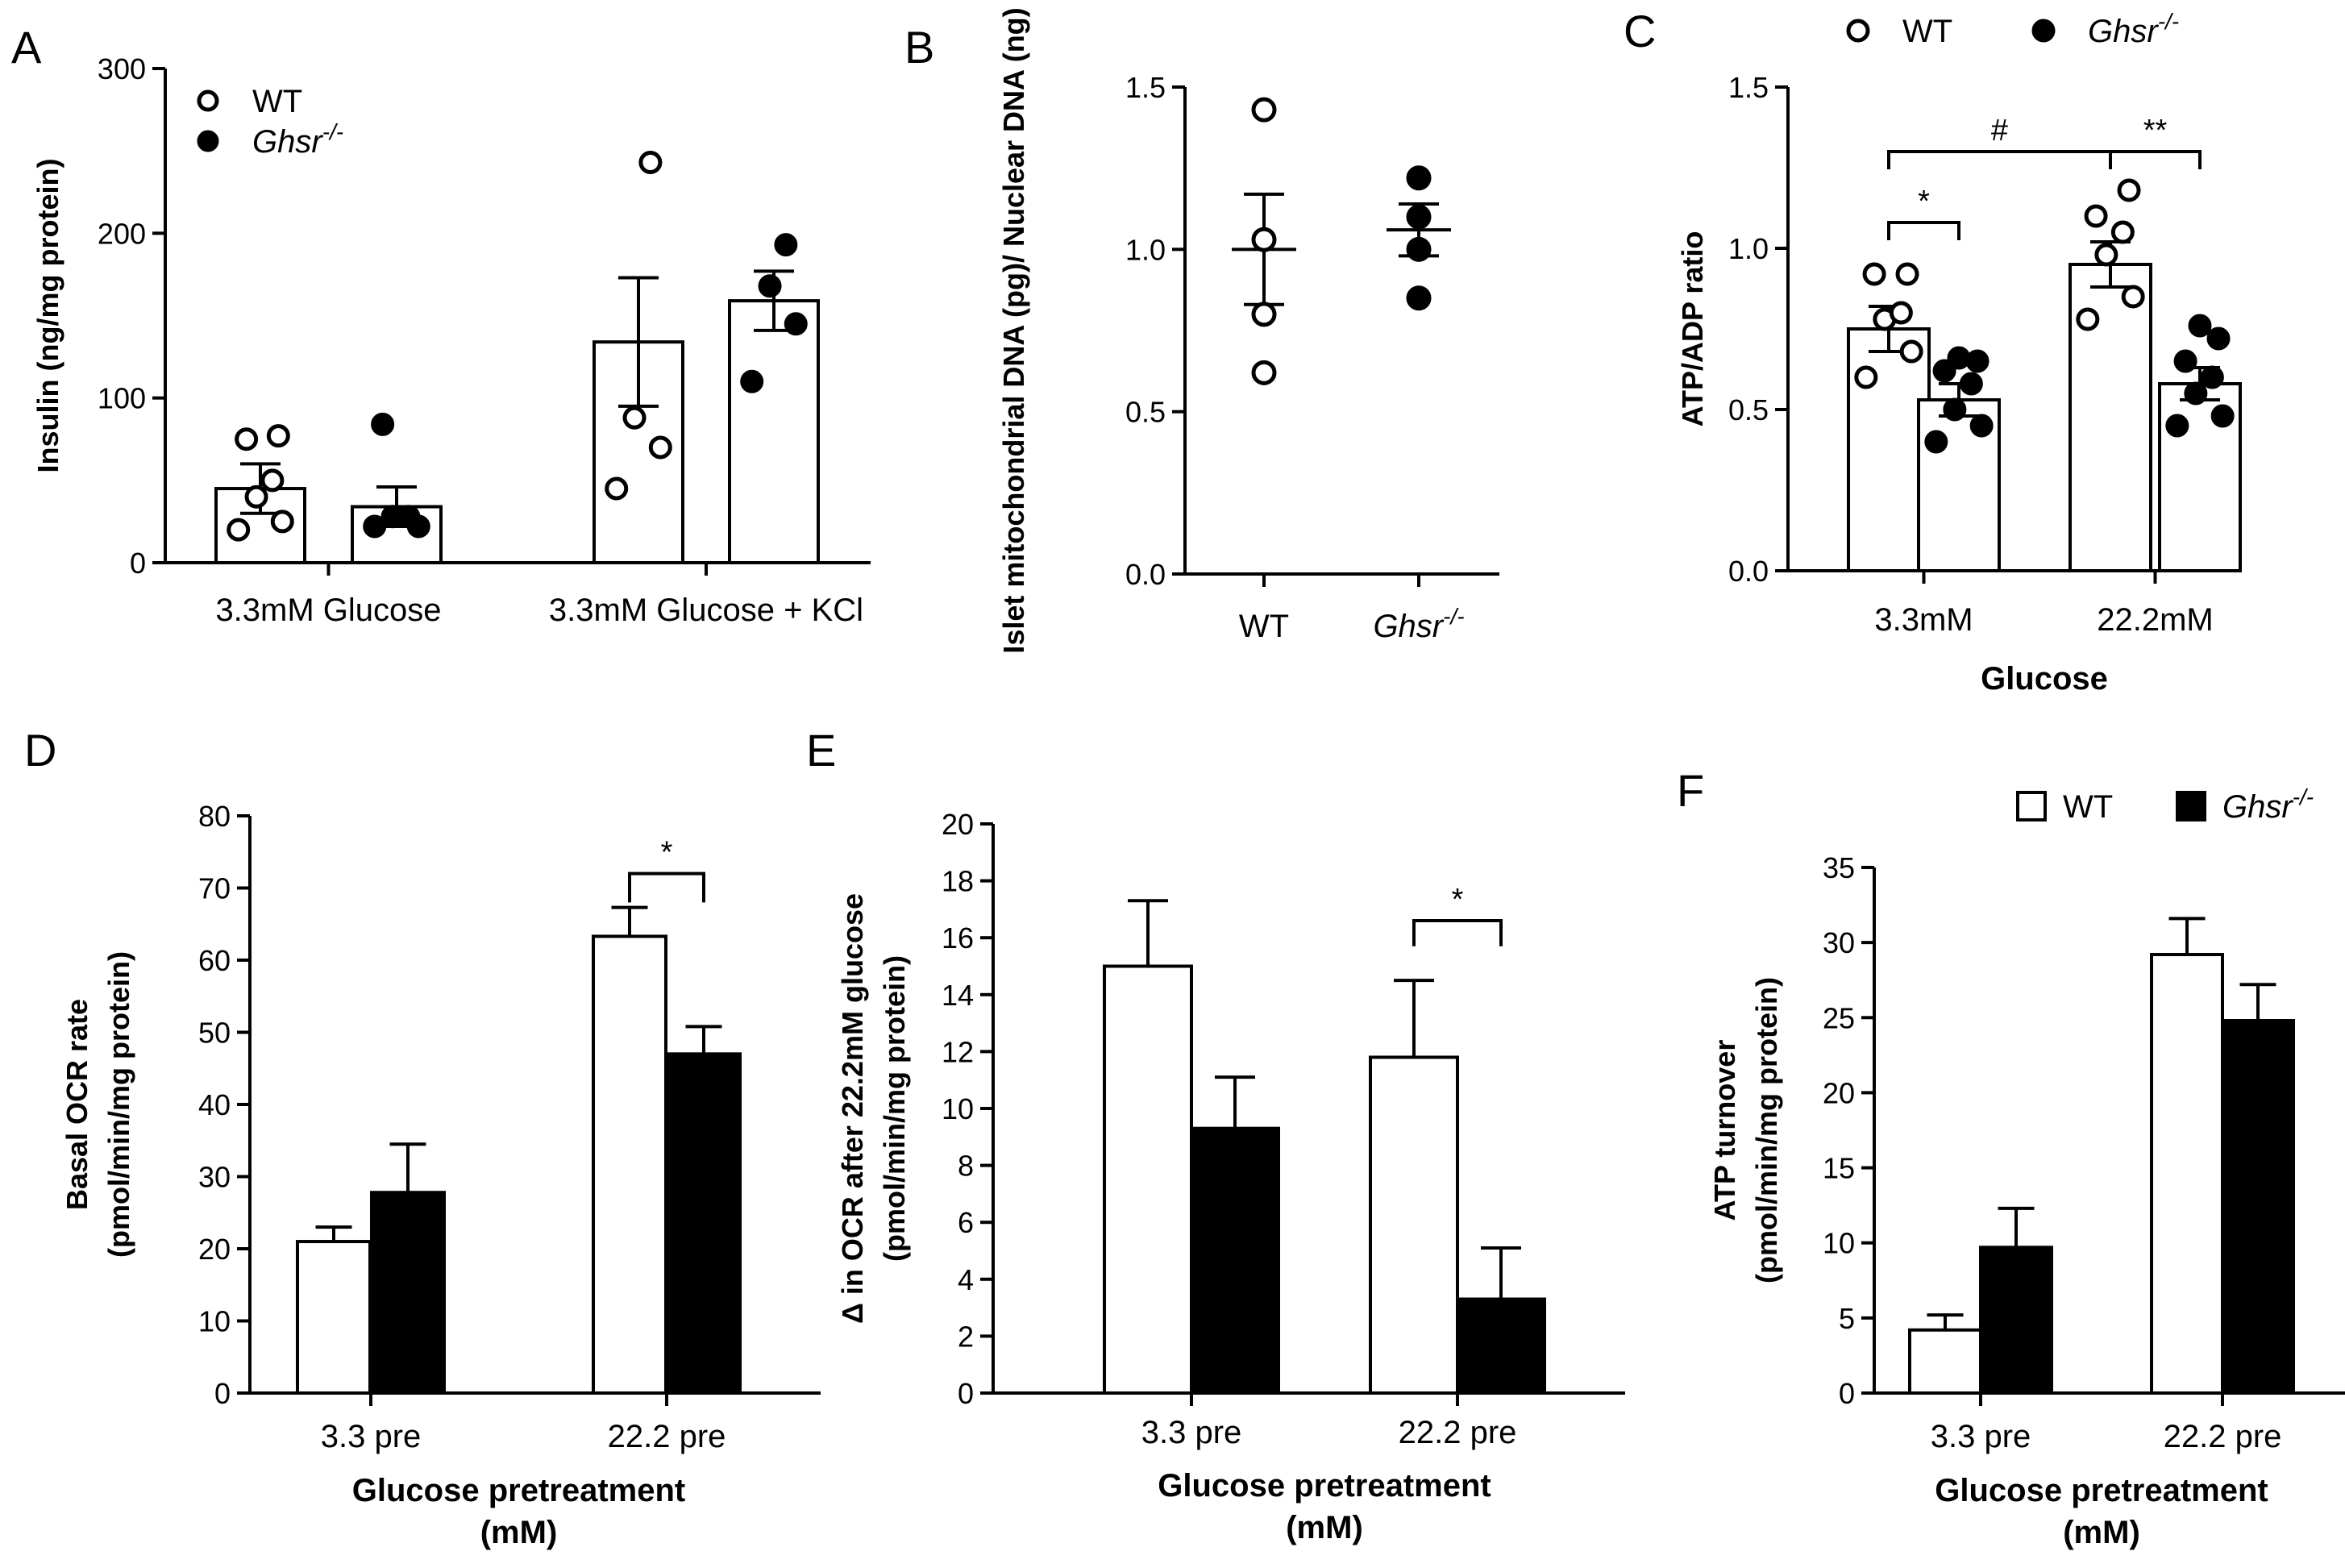 The height and width of the screenshot is (1568, 2345). I want to click on panel-c-significance-label: *, so click(1924, 201).